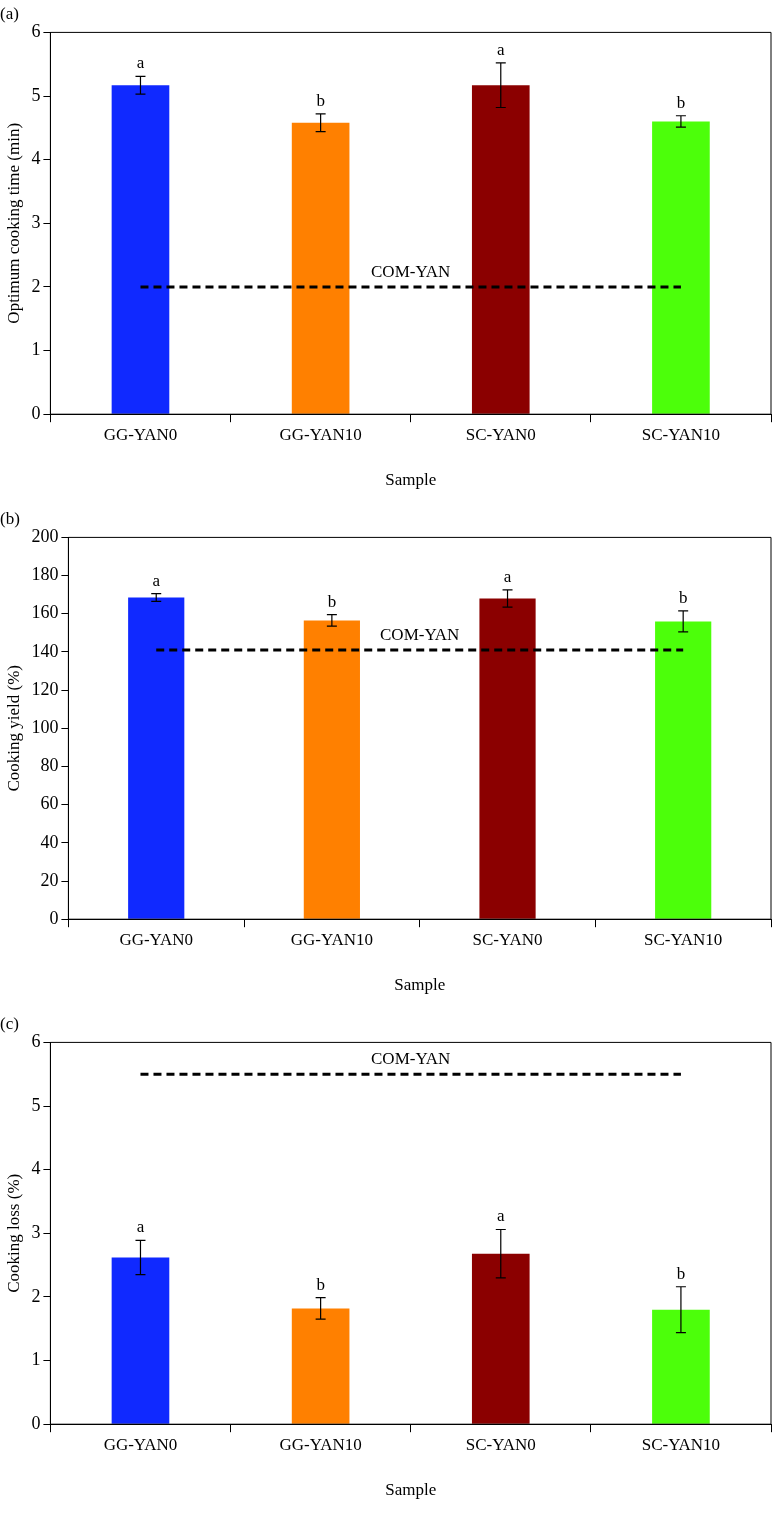  What do you see at coordinates (49, 803) in the screenshot?
I see `y-tick-label: 60` at bounding box center [49, 803].